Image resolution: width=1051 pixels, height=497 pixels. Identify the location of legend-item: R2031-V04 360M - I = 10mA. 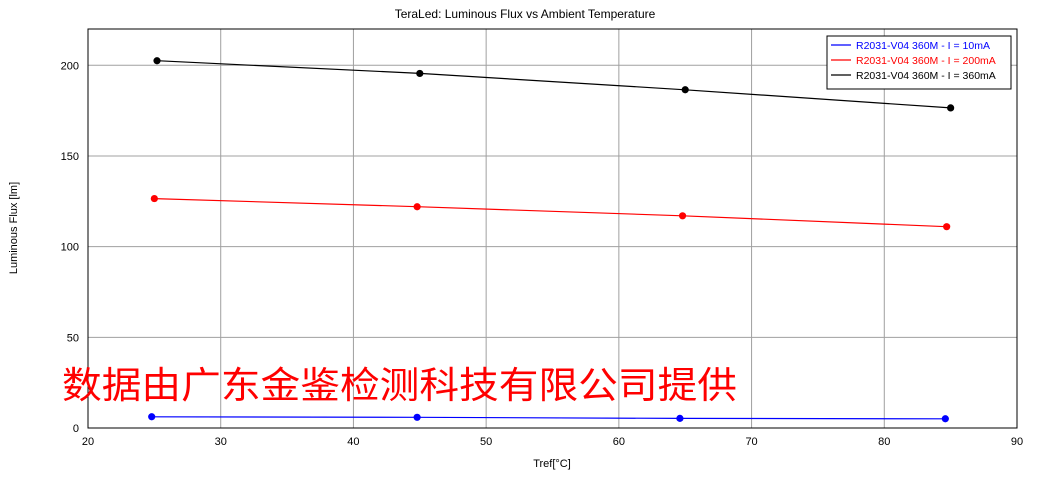
(910, 46).